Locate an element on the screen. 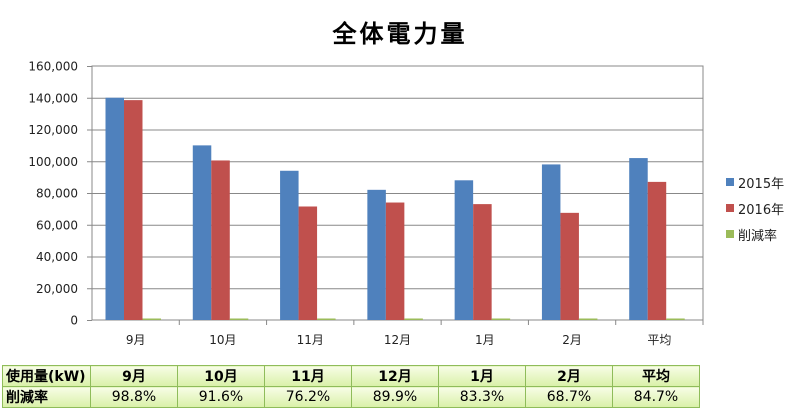 Image resolution: width=800 pixels, height=417 pixels. x-tick-label: 9月 is located at coordinates (136, 340).